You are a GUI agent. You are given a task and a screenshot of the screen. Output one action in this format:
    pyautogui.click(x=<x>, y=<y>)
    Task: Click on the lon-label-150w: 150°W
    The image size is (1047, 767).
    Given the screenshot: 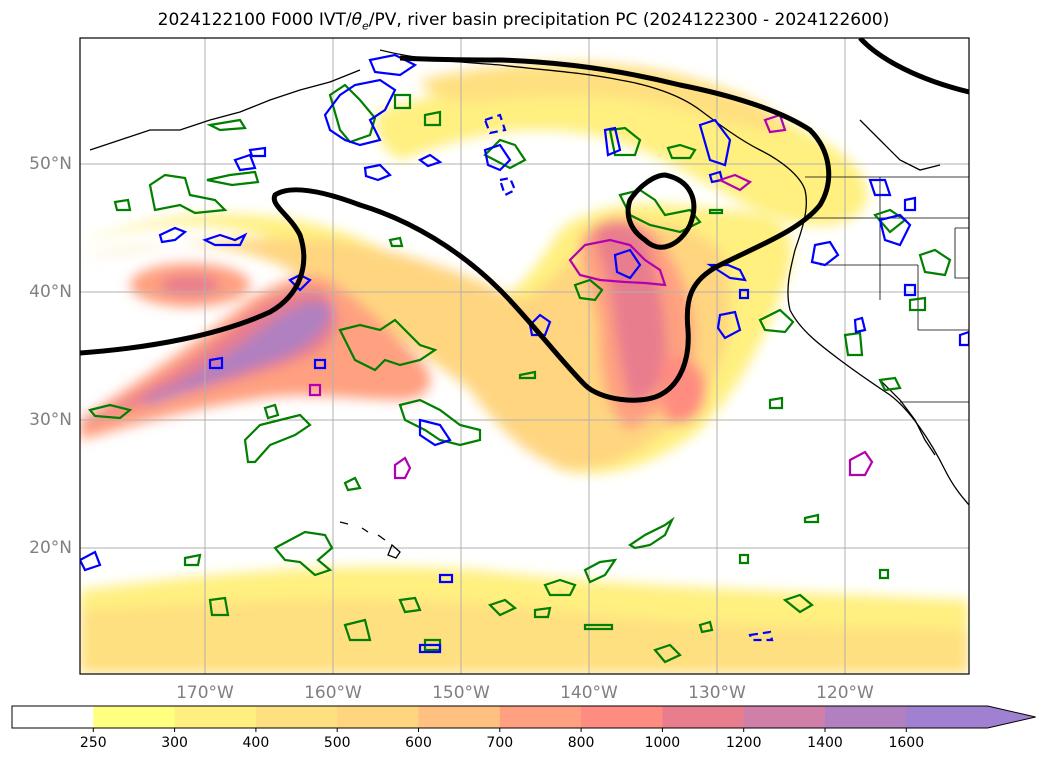 What is the action you would take?
    pyautogui.click(x=461, y=693)
    